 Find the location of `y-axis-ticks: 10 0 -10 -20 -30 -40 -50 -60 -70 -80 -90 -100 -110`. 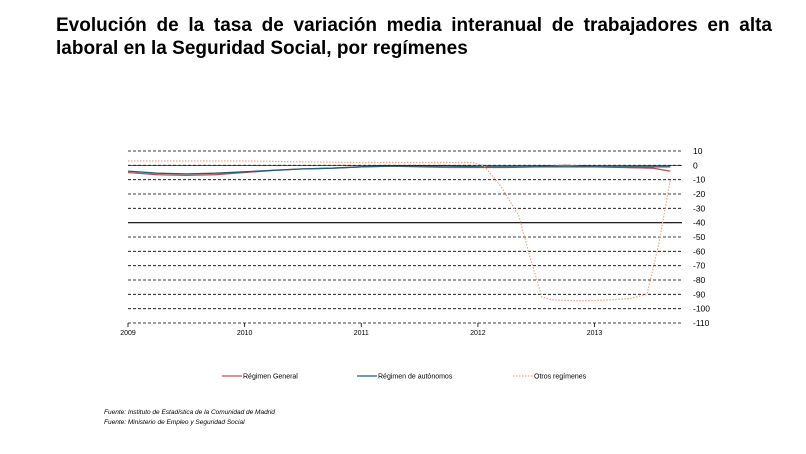

y-axis-ticks: 10 0 -10 -20 -30 -40 -50 -60 -70 -80 -90 -100 -110 is located at coordinates (701, 237).